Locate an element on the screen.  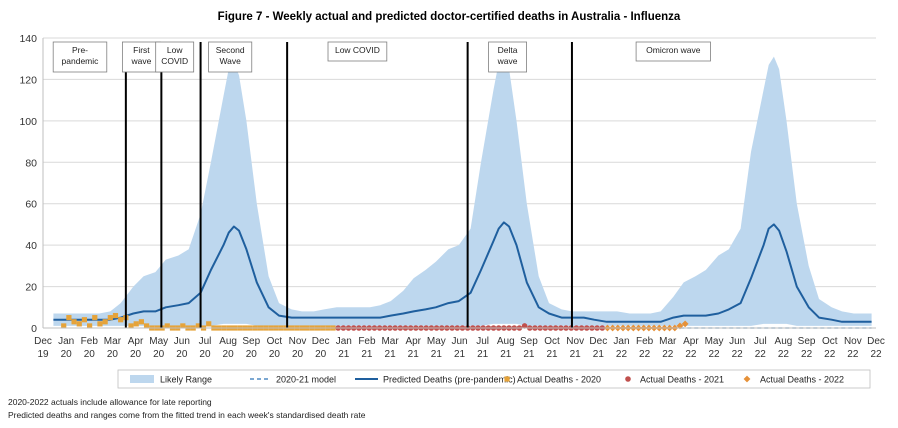
period-label-text: Wave is located at coordinates (230, 61).